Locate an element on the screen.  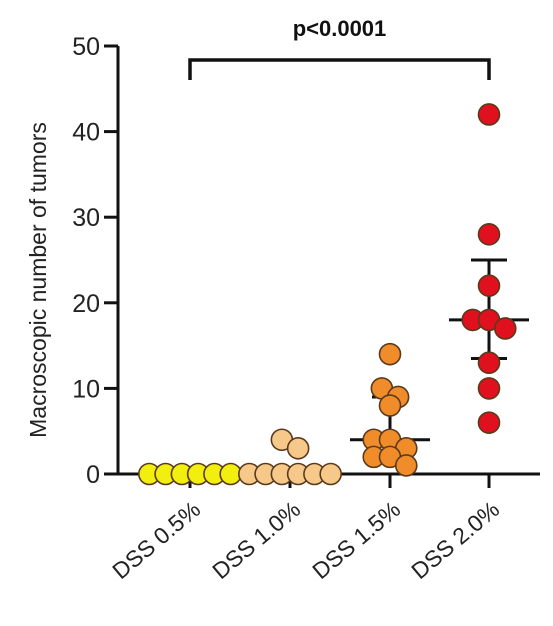
y-tick-label: 50 is located at coordinates (86, 47).